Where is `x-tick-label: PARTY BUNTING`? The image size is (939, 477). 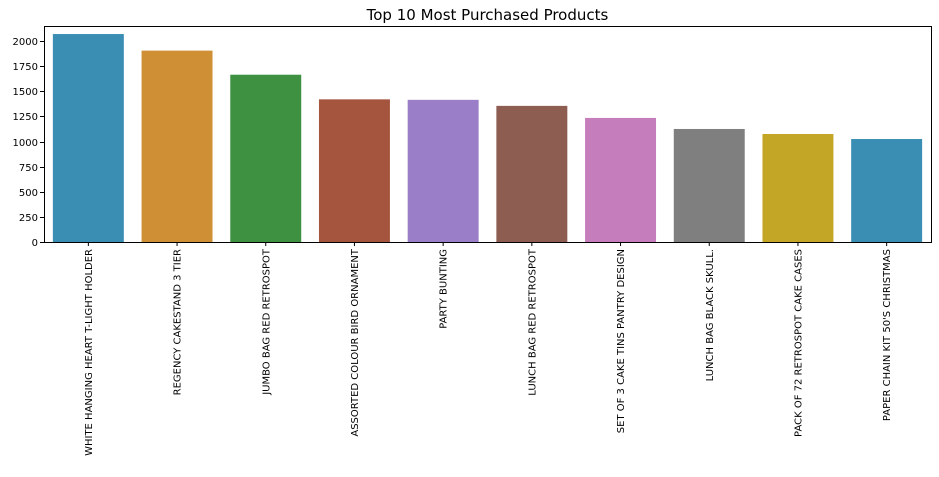 x-tick-label: PARTY BUNTING is located at coordinates (444, 289).